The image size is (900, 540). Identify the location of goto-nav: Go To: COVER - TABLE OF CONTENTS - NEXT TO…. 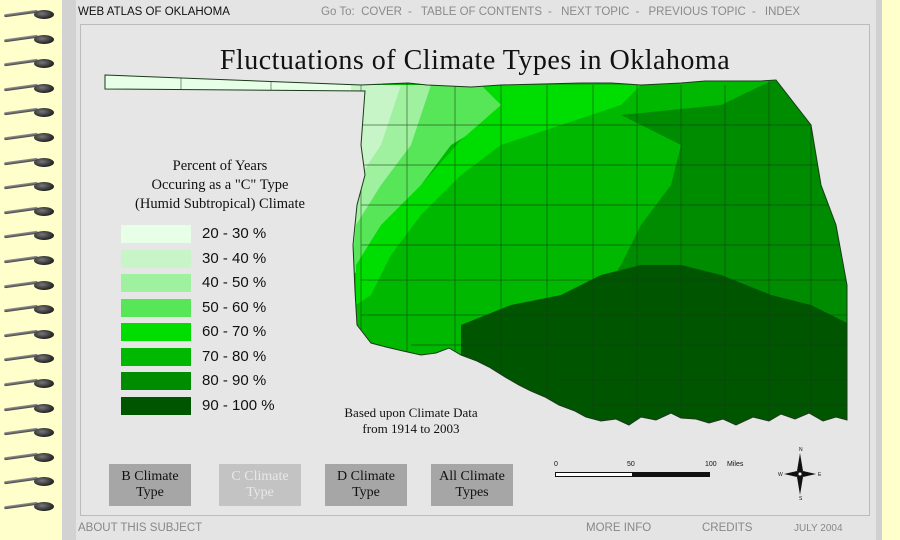
(561, 12).